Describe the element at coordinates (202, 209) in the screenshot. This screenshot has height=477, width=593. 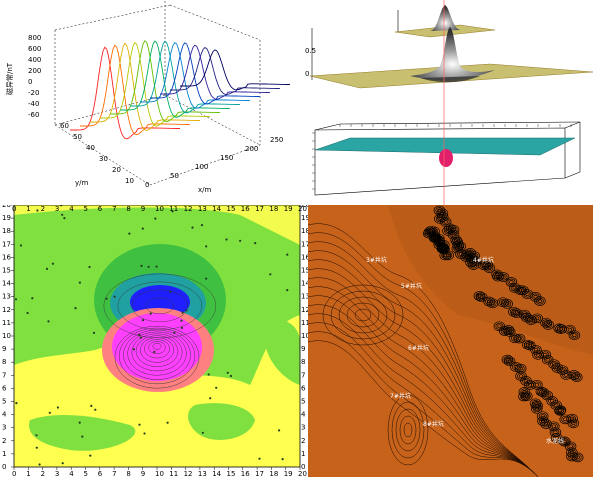
I see `x-top-tick-label: 13` at that location.